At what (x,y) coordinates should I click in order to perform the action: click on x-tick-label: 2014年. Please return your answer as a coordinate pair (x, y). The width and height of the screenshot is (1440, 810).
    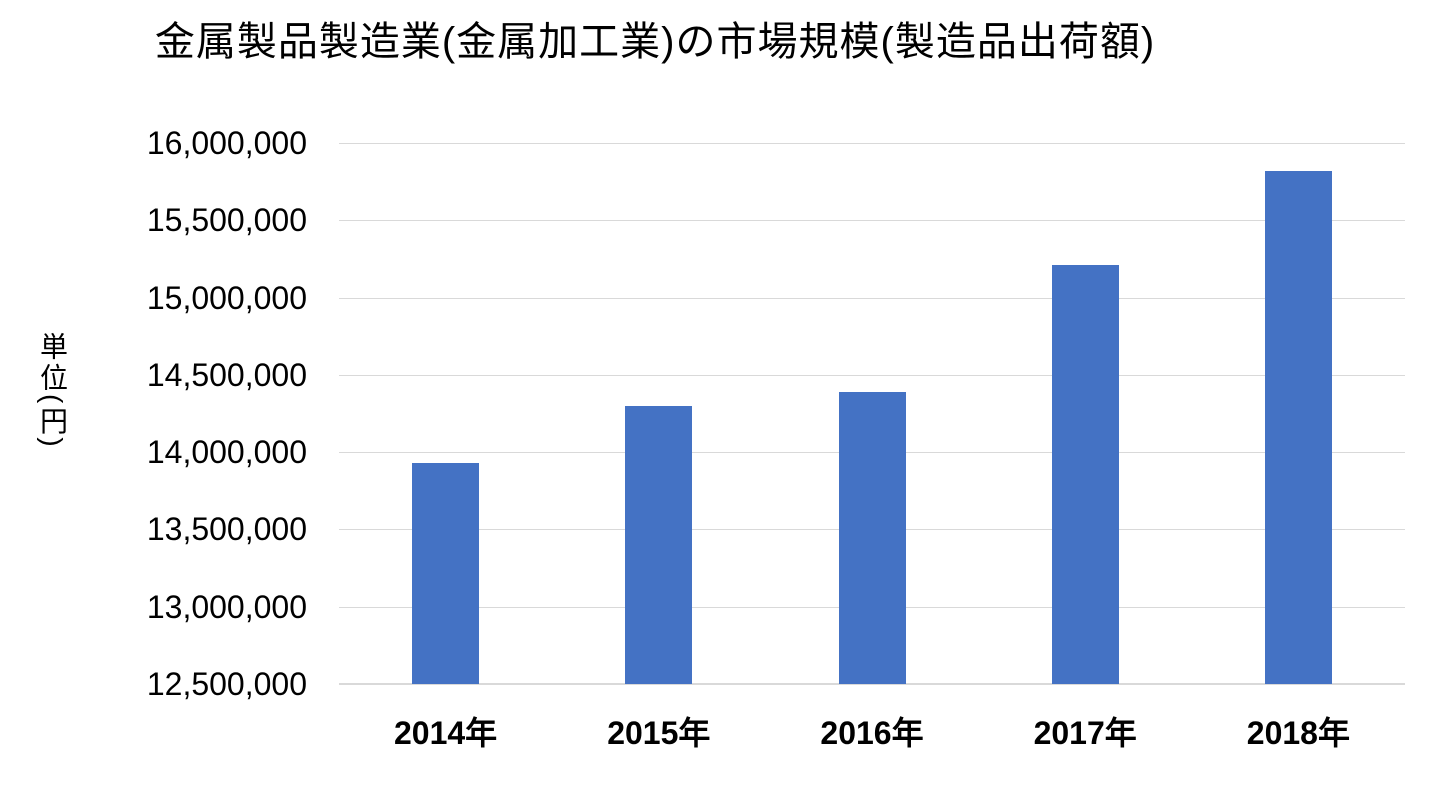
    Looking at the image, I should click on (445, 733).